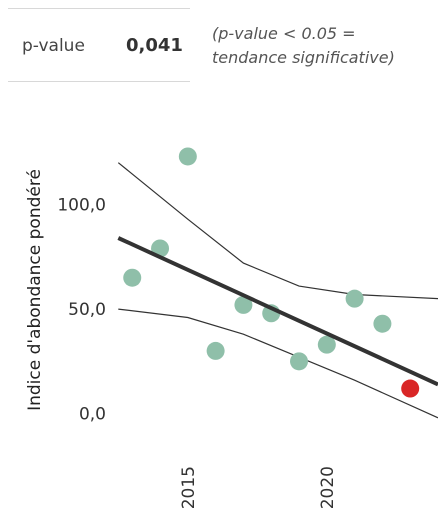 This screenshot has height=516, width=438. I want to click on y-axis-label: Indice d'abondance pondéré, so click(35, 290).